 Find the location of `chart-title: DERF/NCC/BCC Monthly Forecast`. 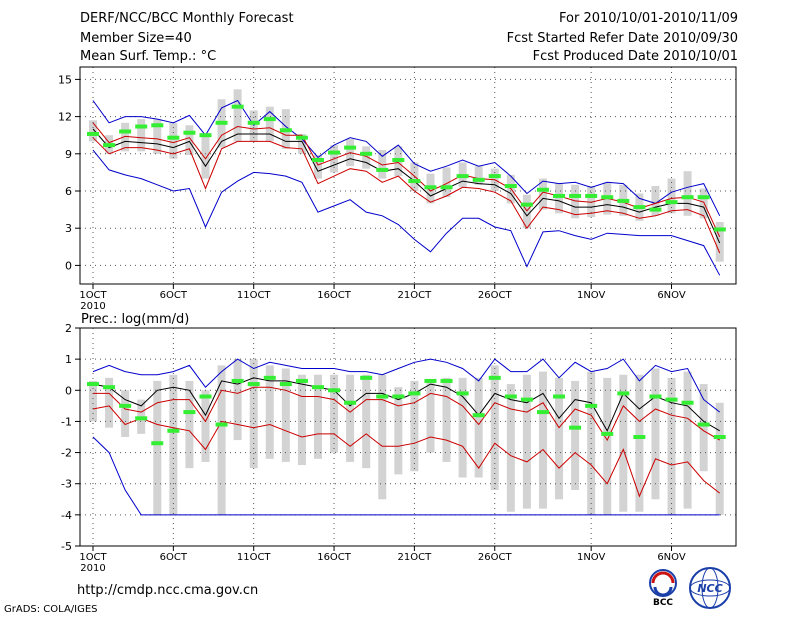

chart-title: DERF/NCC/BCC Monthly Forecast is located at coordinates (187, 18).